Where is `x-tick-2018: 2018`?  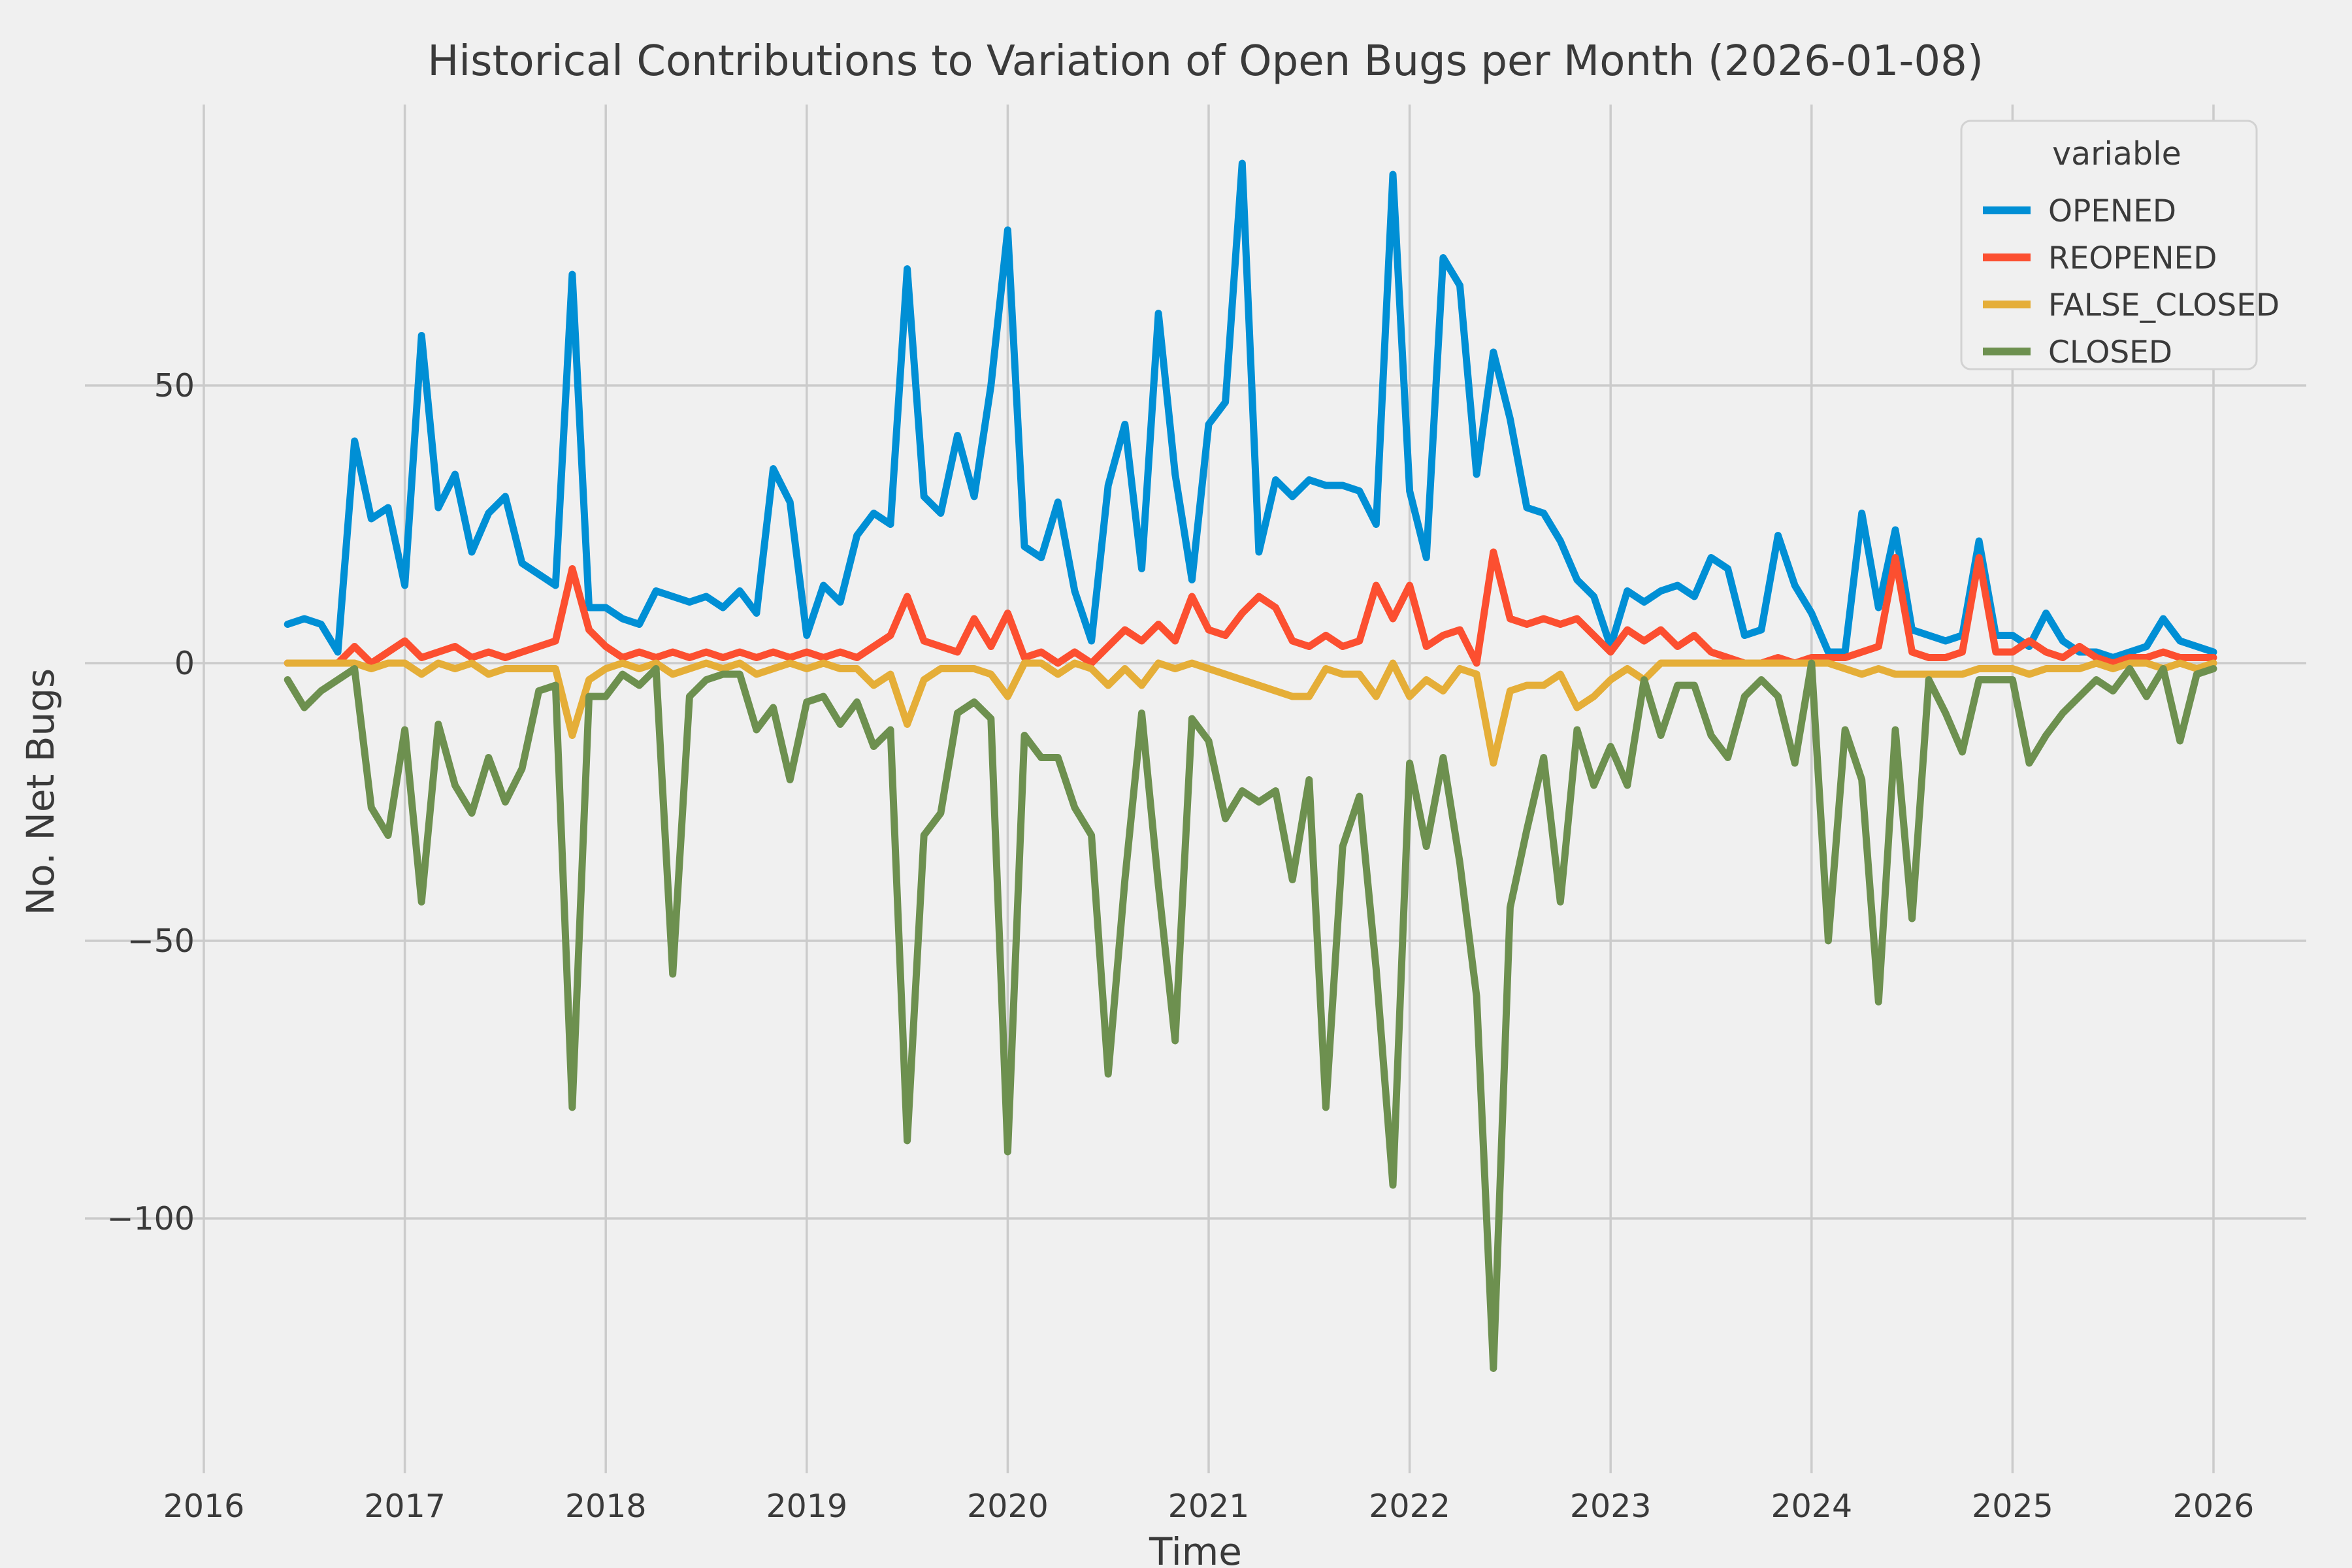 x-tick-2018: 2018 is located at coordinates (606, 1506).